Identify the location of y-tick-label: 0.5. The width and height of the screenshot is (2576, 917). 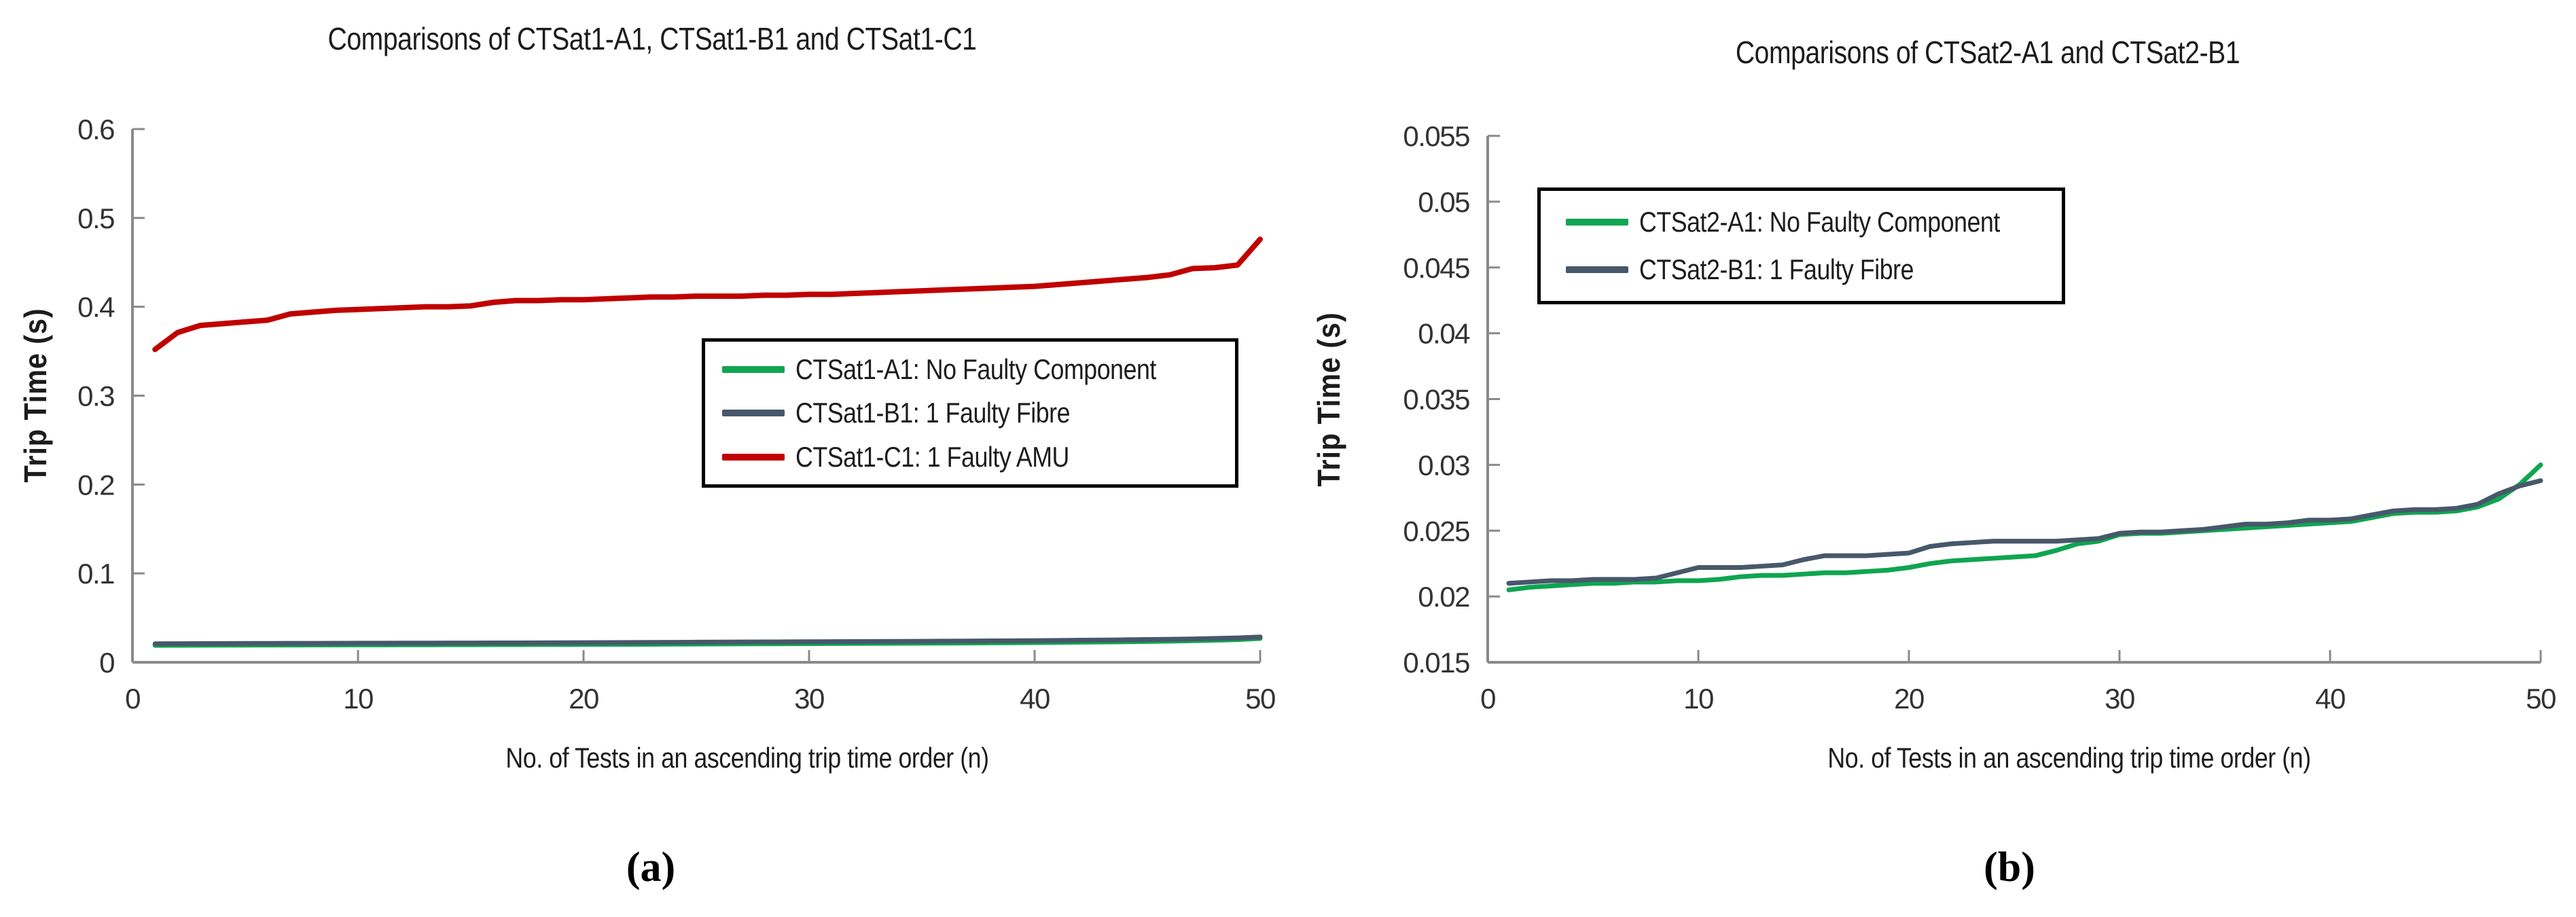
(96, 218).